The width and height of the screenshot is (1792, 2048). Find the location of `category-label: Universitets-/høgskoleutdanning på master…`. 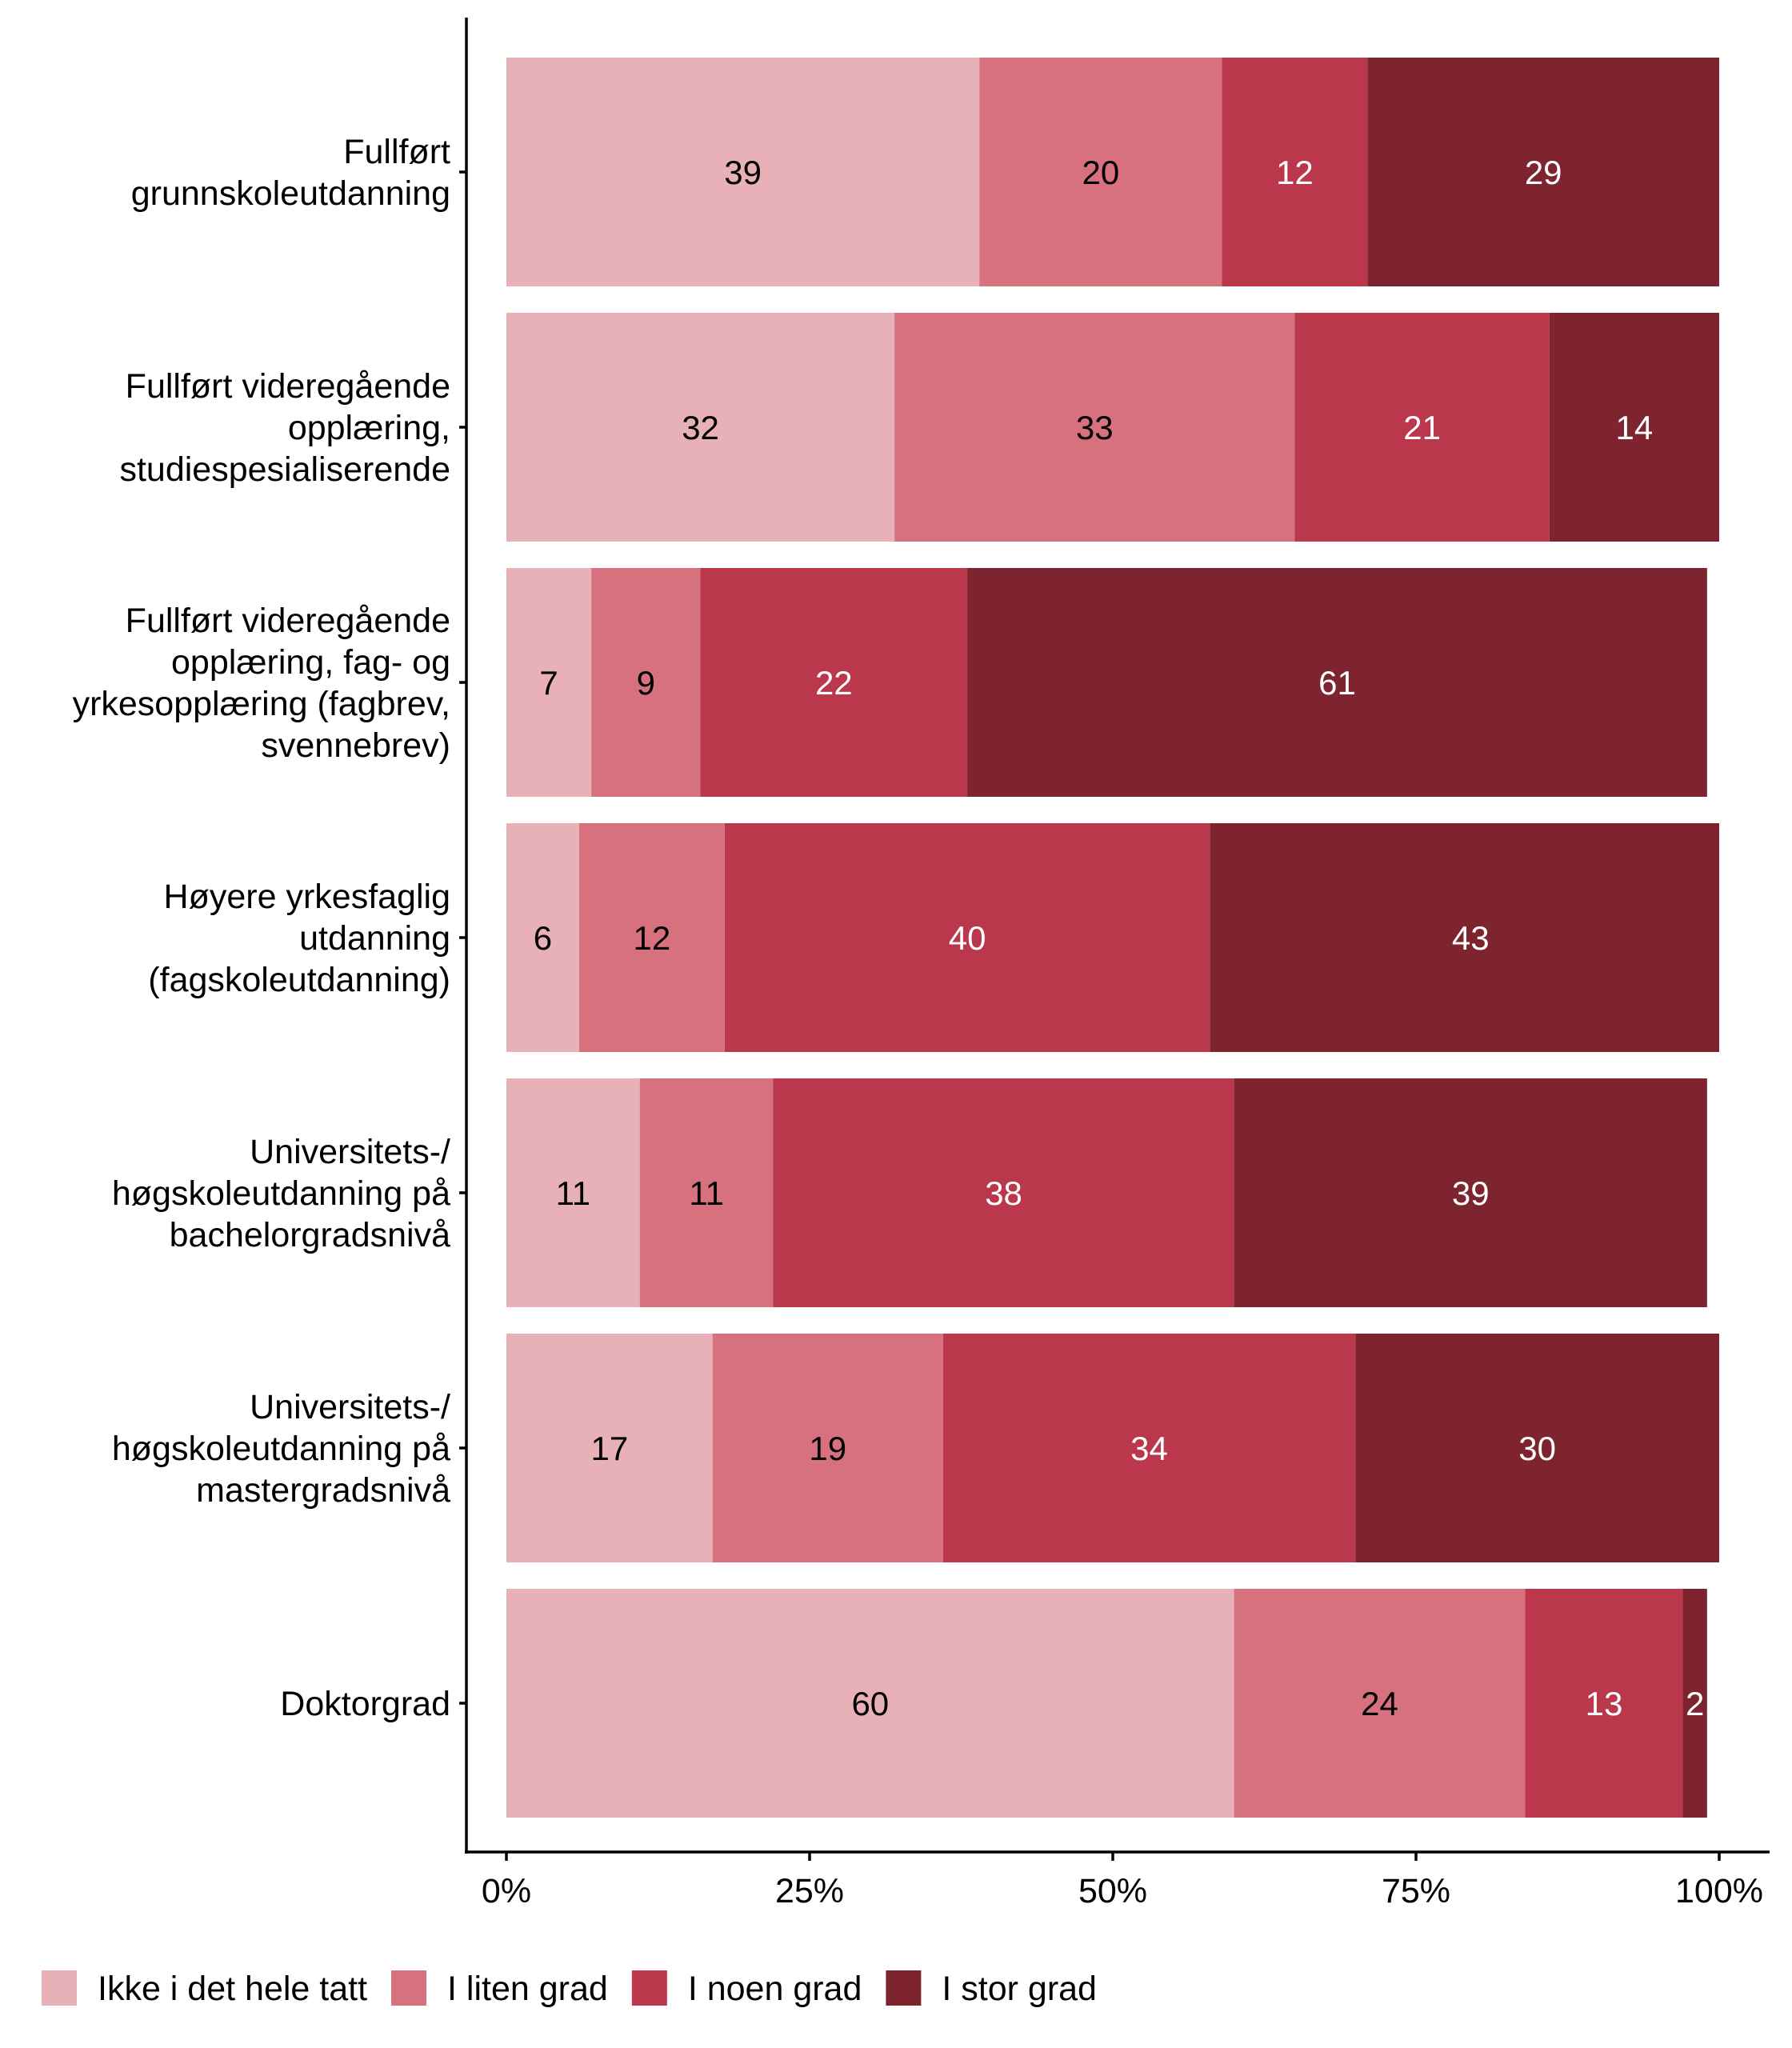

category-label: Universitets-/høgskoleutdanning på master… is located at coordinates (281, 1449).